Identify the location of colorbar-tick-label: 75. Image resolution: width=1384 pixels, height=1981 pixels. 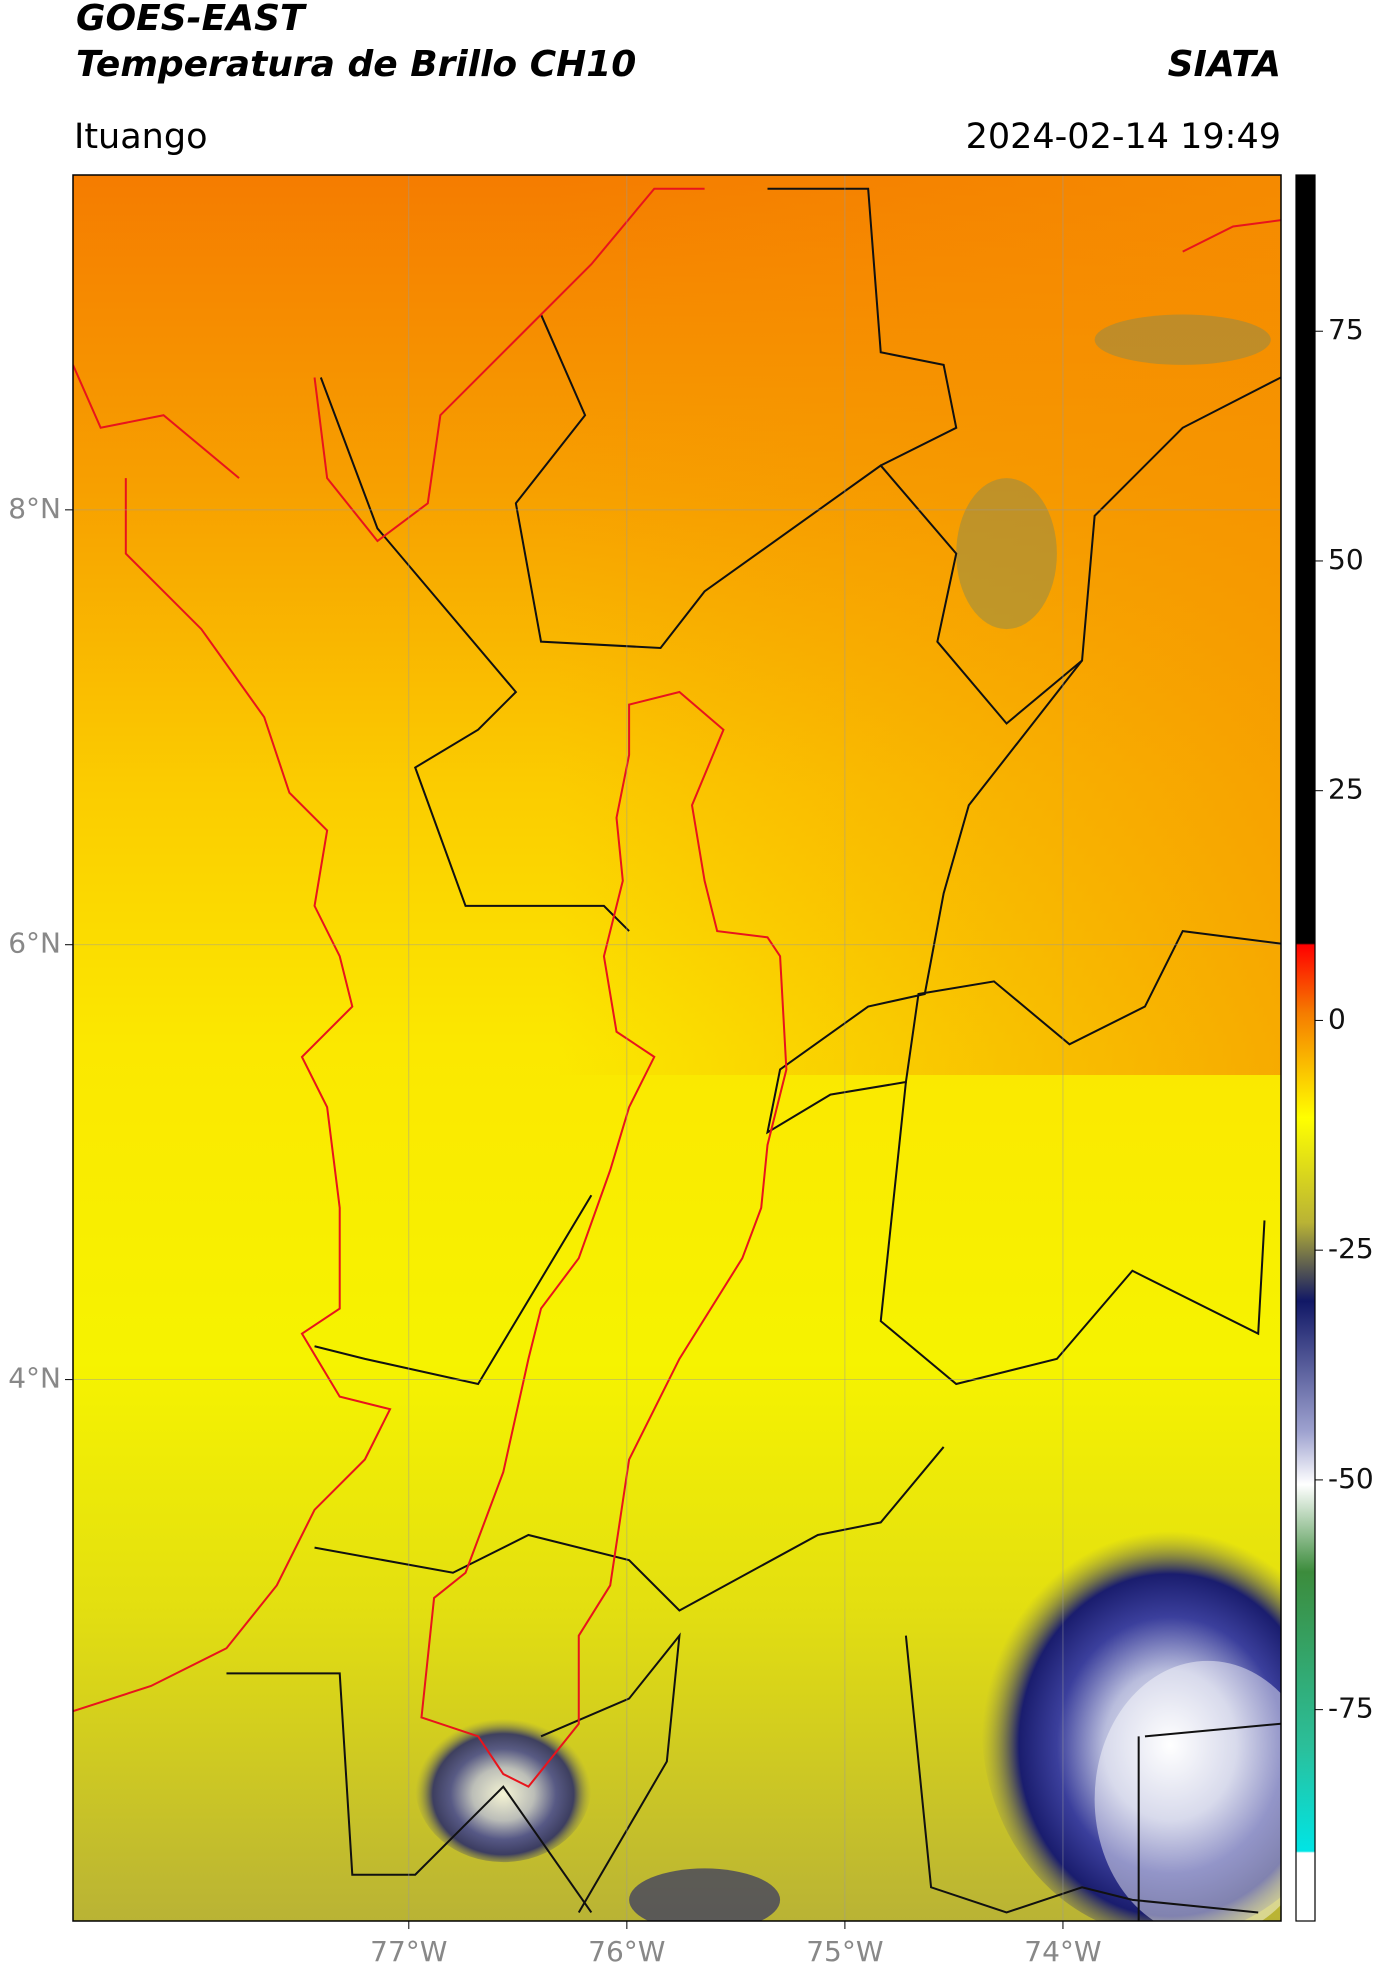
(1346, 329).